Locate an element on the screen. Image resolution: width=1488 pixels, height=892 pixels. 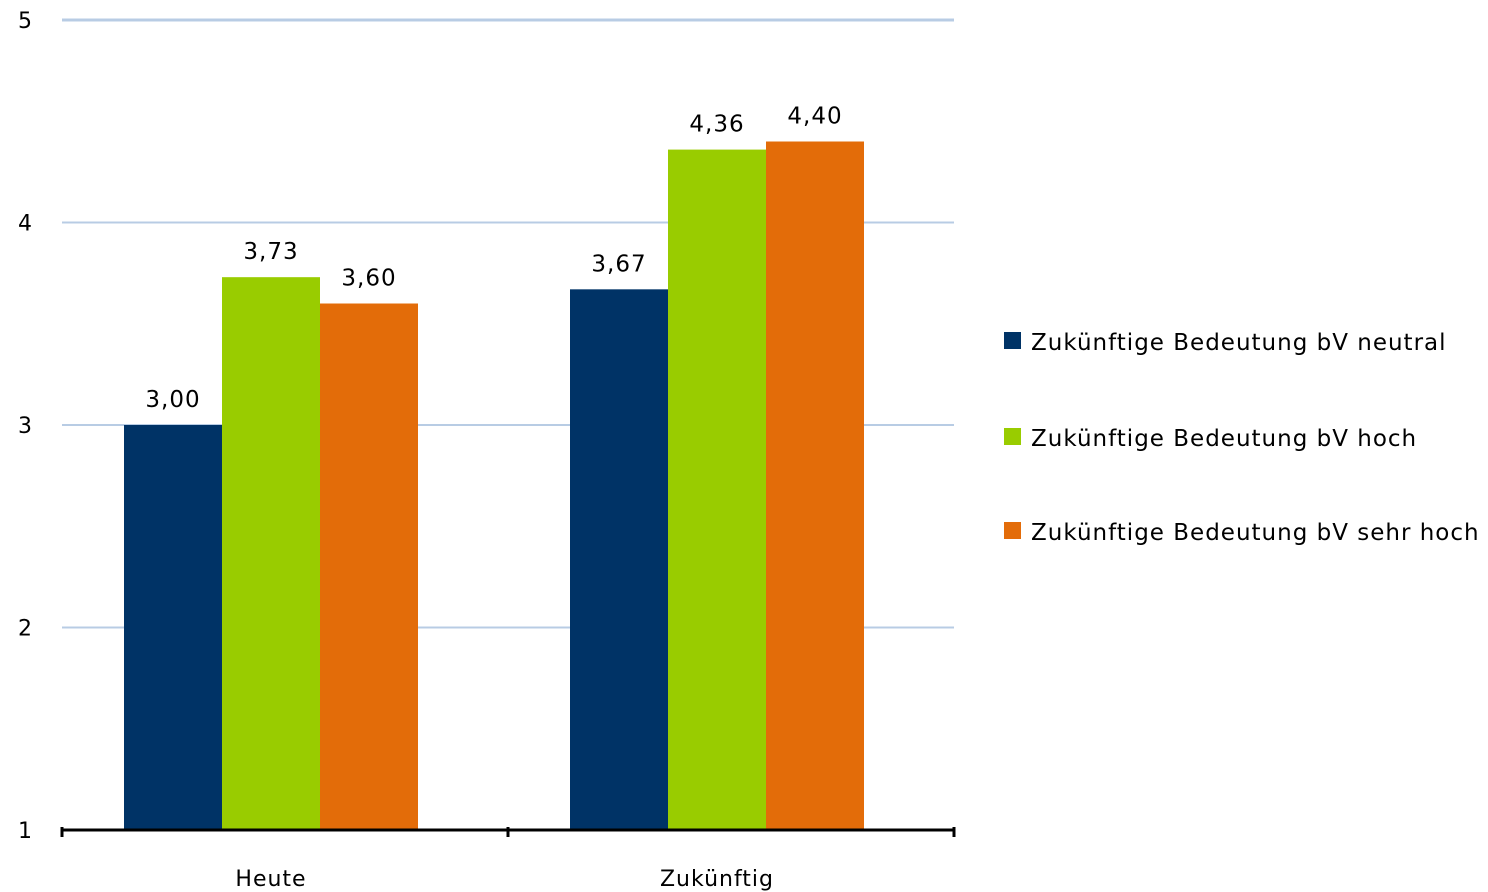
x-category-label: Heute is located at coordinates (270, 879).